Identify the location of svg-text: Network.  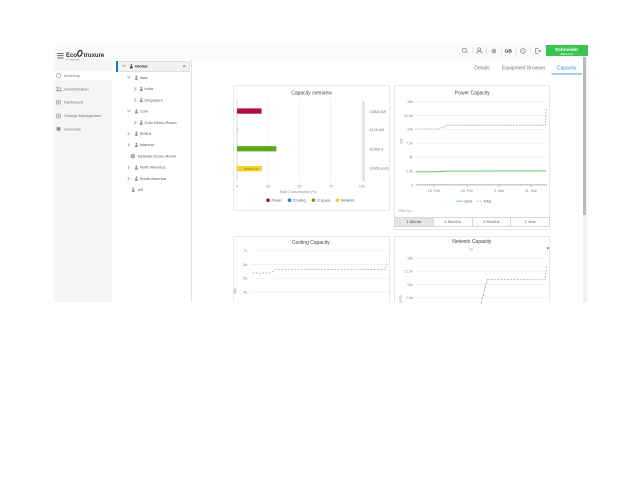
(348, 201).